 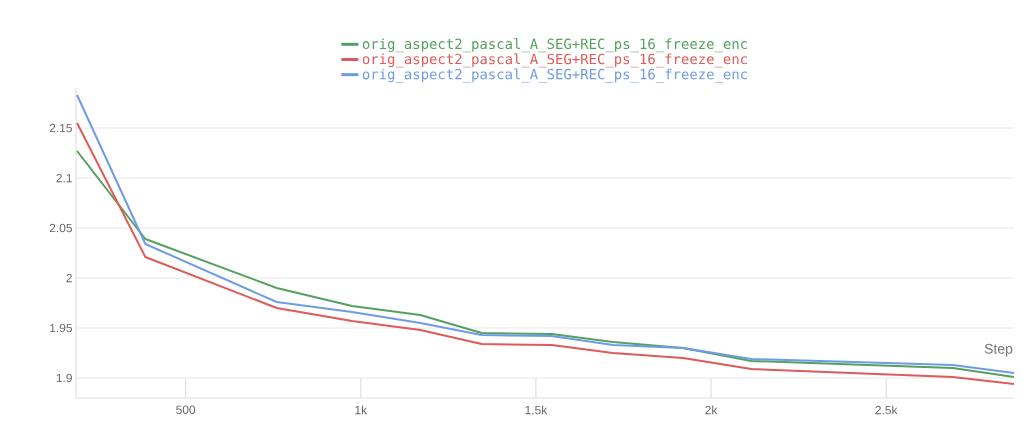 I want to click on y-tick-label: 2.15, so click(x=60, y=128).